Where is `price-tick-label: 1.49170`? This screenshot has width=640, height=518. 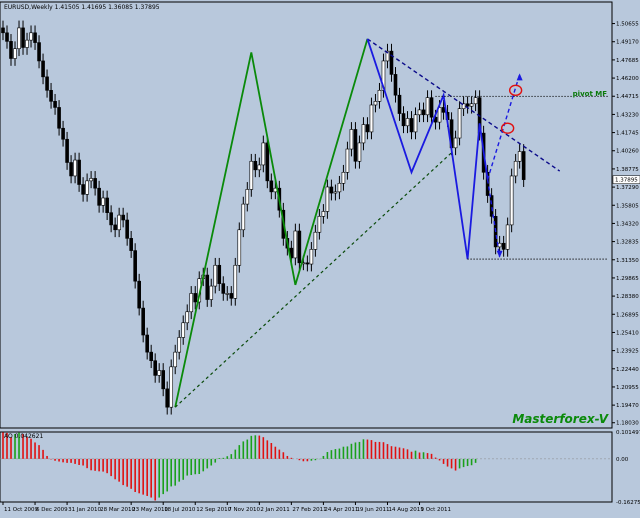
price-tick-label: 1.49170 is located at coordinates (627, 43).